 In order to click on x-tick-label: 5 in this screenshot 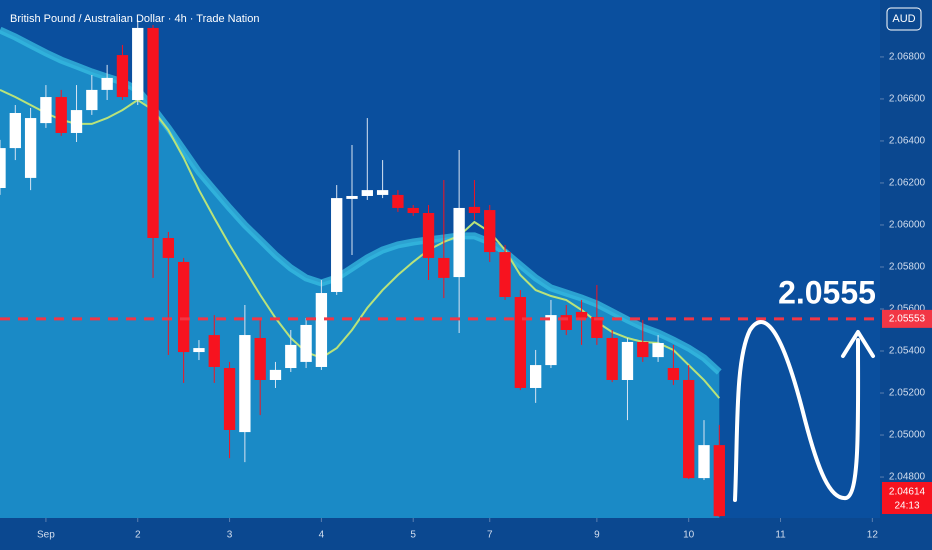, I will do `click(413, 535)`.